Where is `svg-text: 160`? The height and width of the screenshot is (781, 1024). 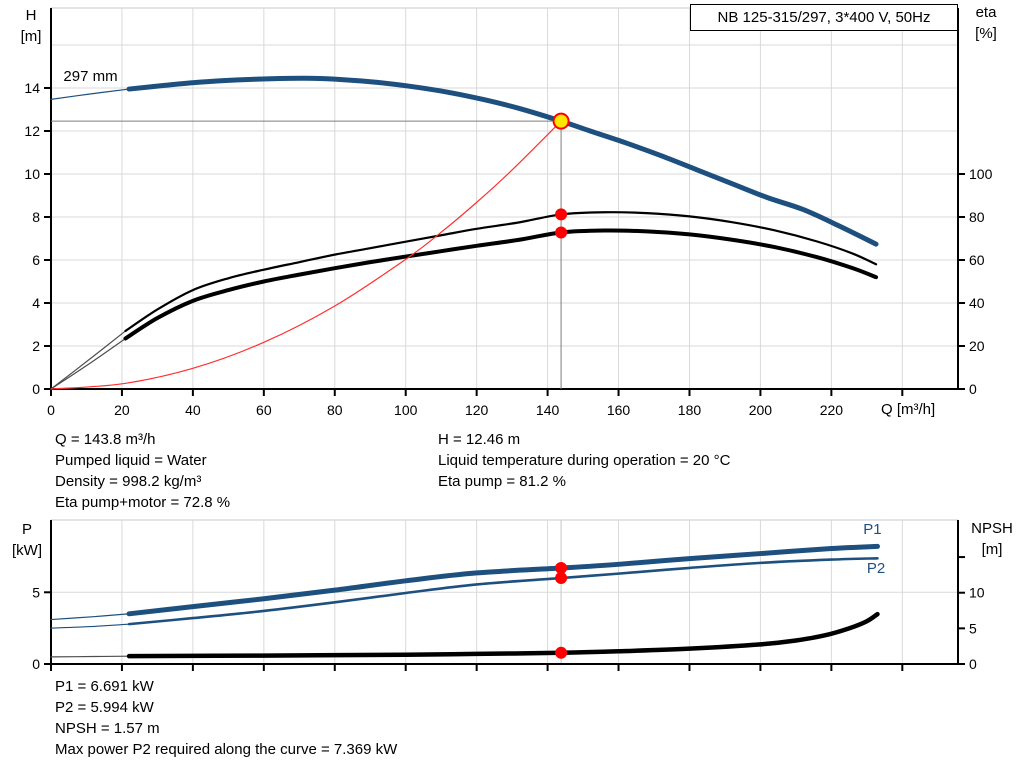 svg-text: 160 is located at coordinates (619, 410).